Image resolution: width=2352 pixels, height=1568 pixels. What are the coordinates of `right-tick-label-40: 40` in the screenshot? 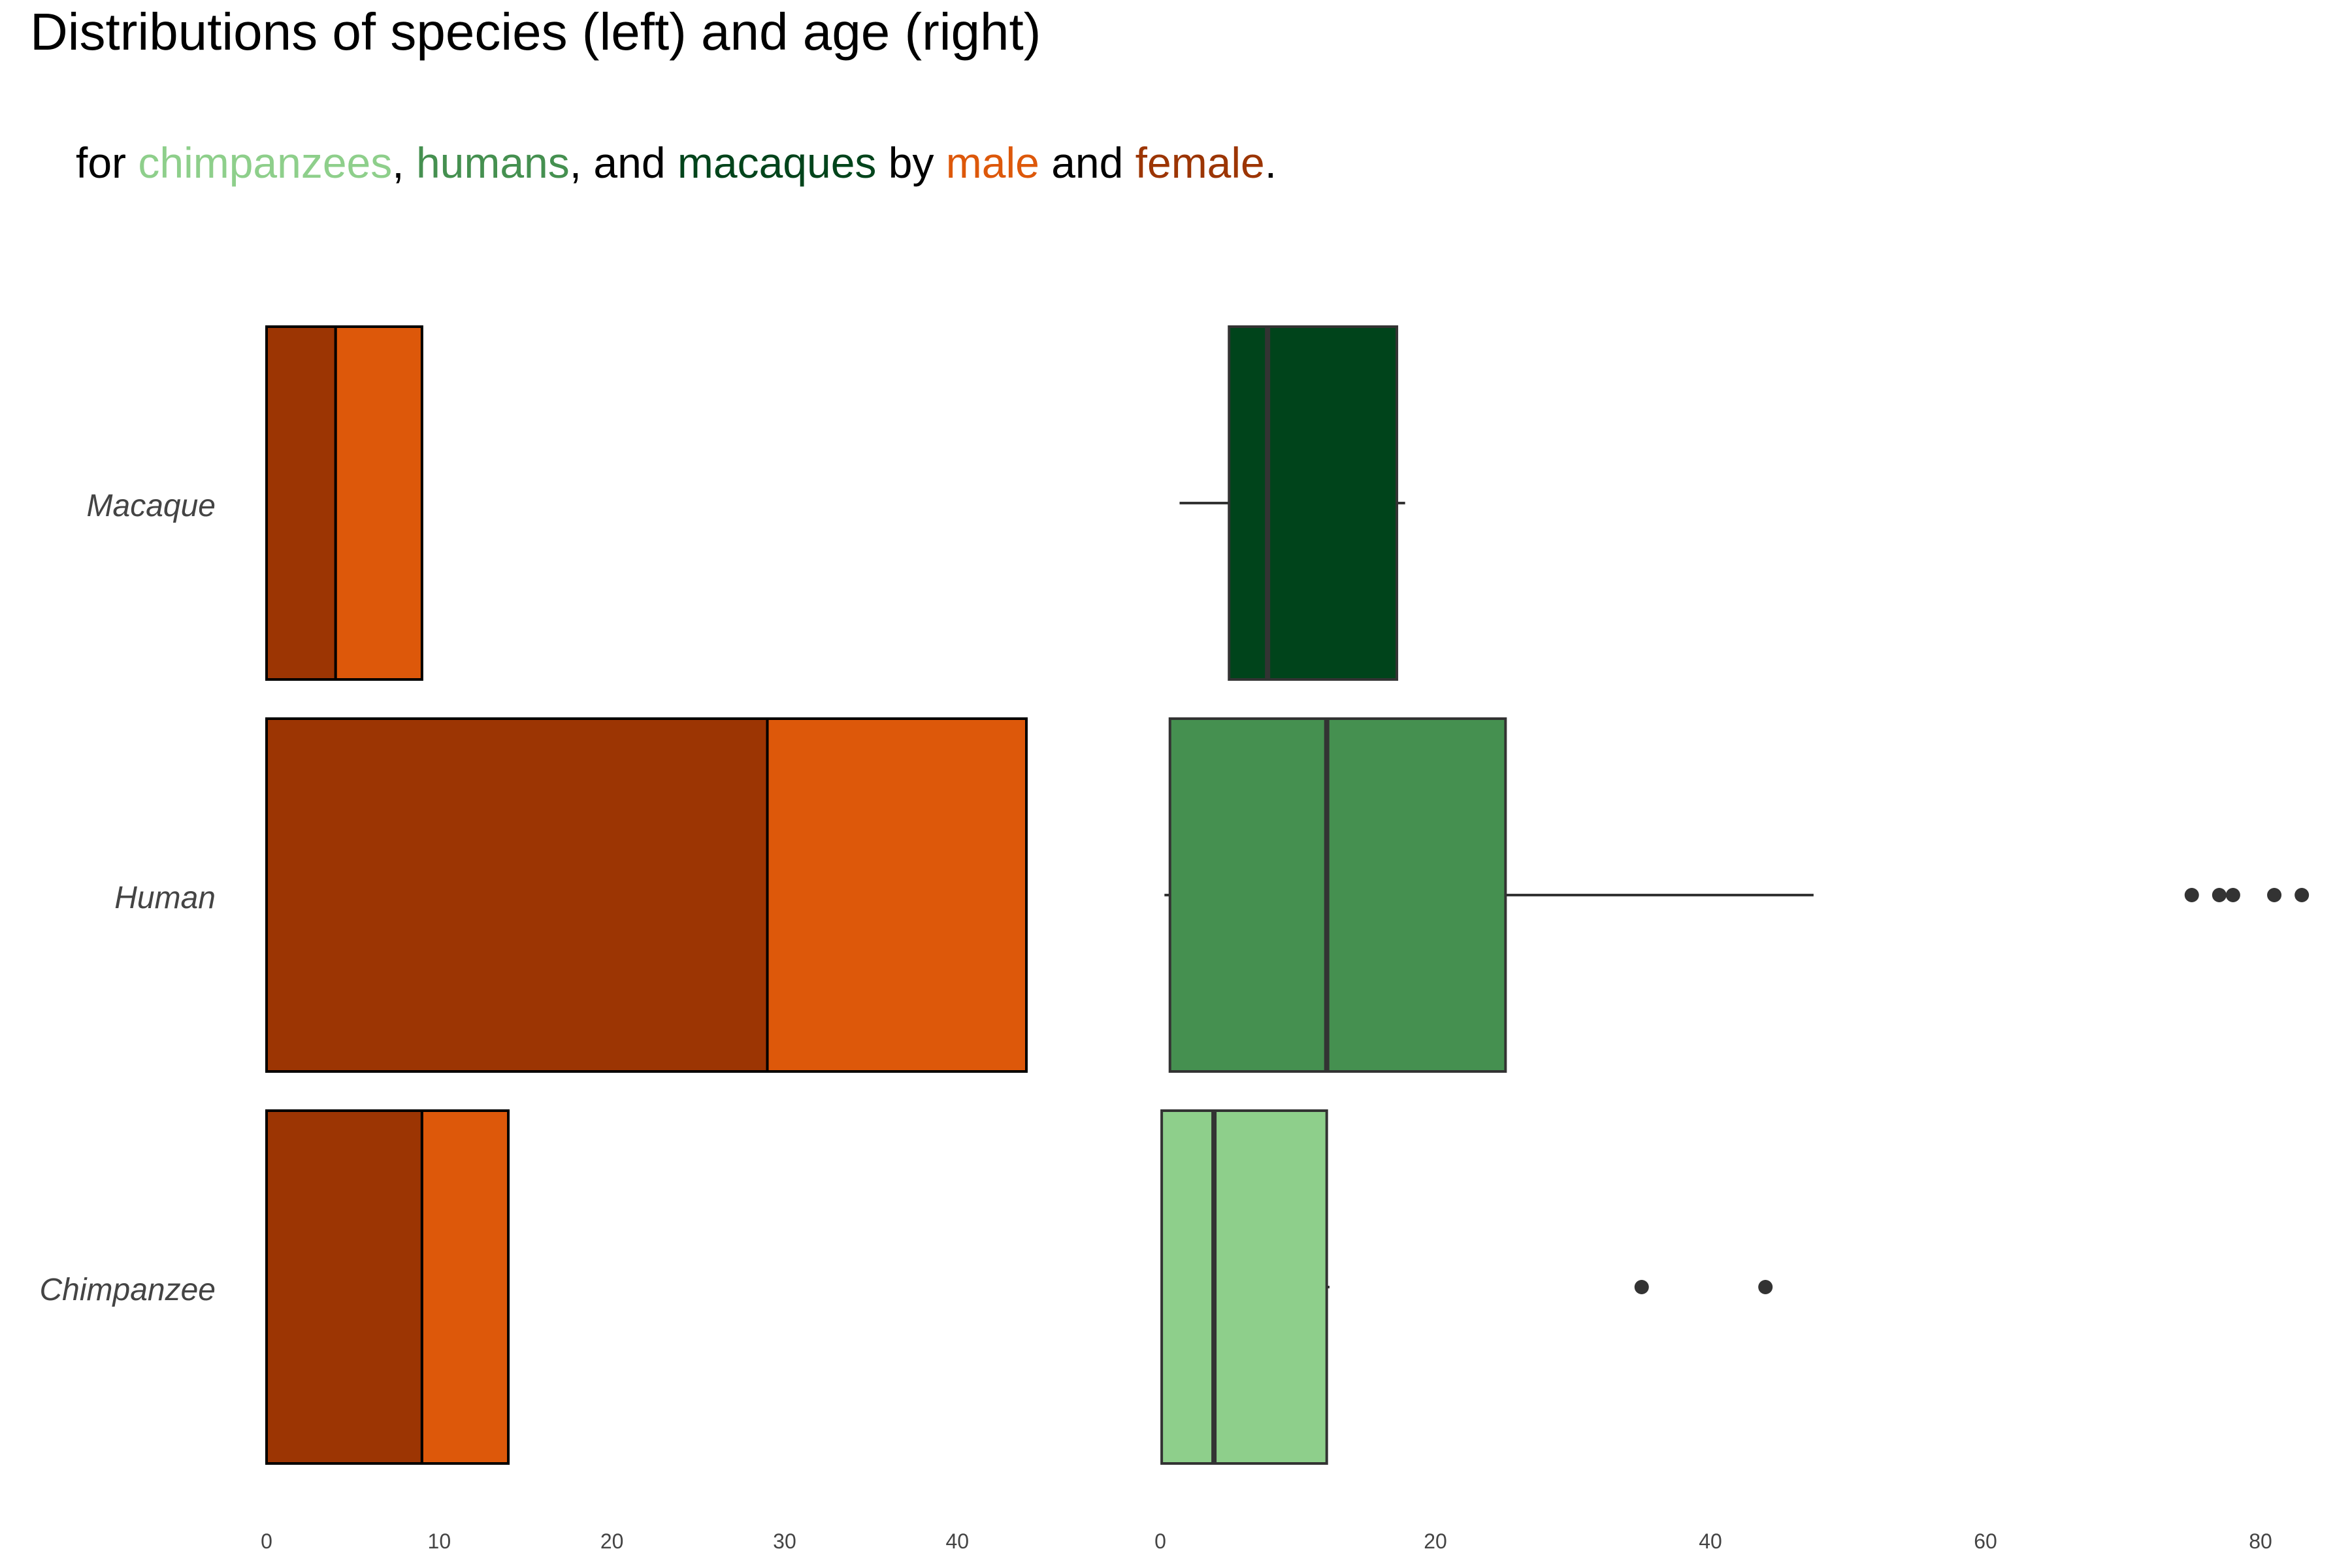 It's located at (1710, 1541).